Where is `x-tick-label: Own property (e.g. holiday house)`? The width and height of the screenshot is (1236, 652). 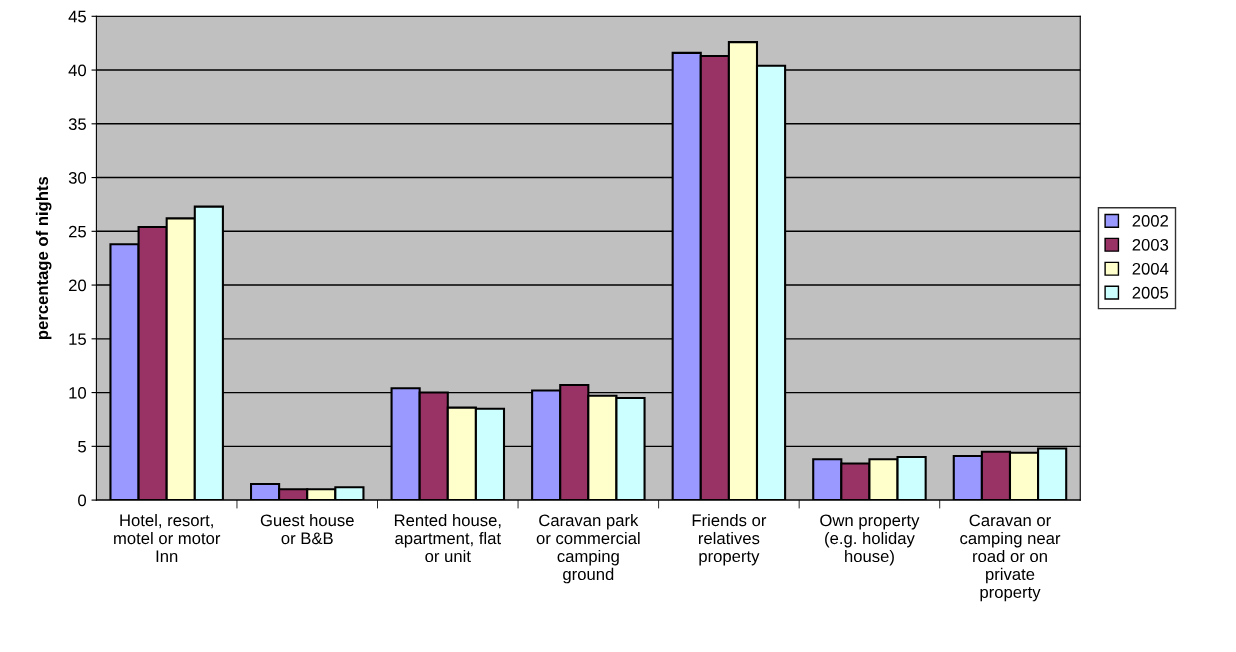 x-tick-label: Own property (e.g. holiday house) is located at coordinates (870, 540).